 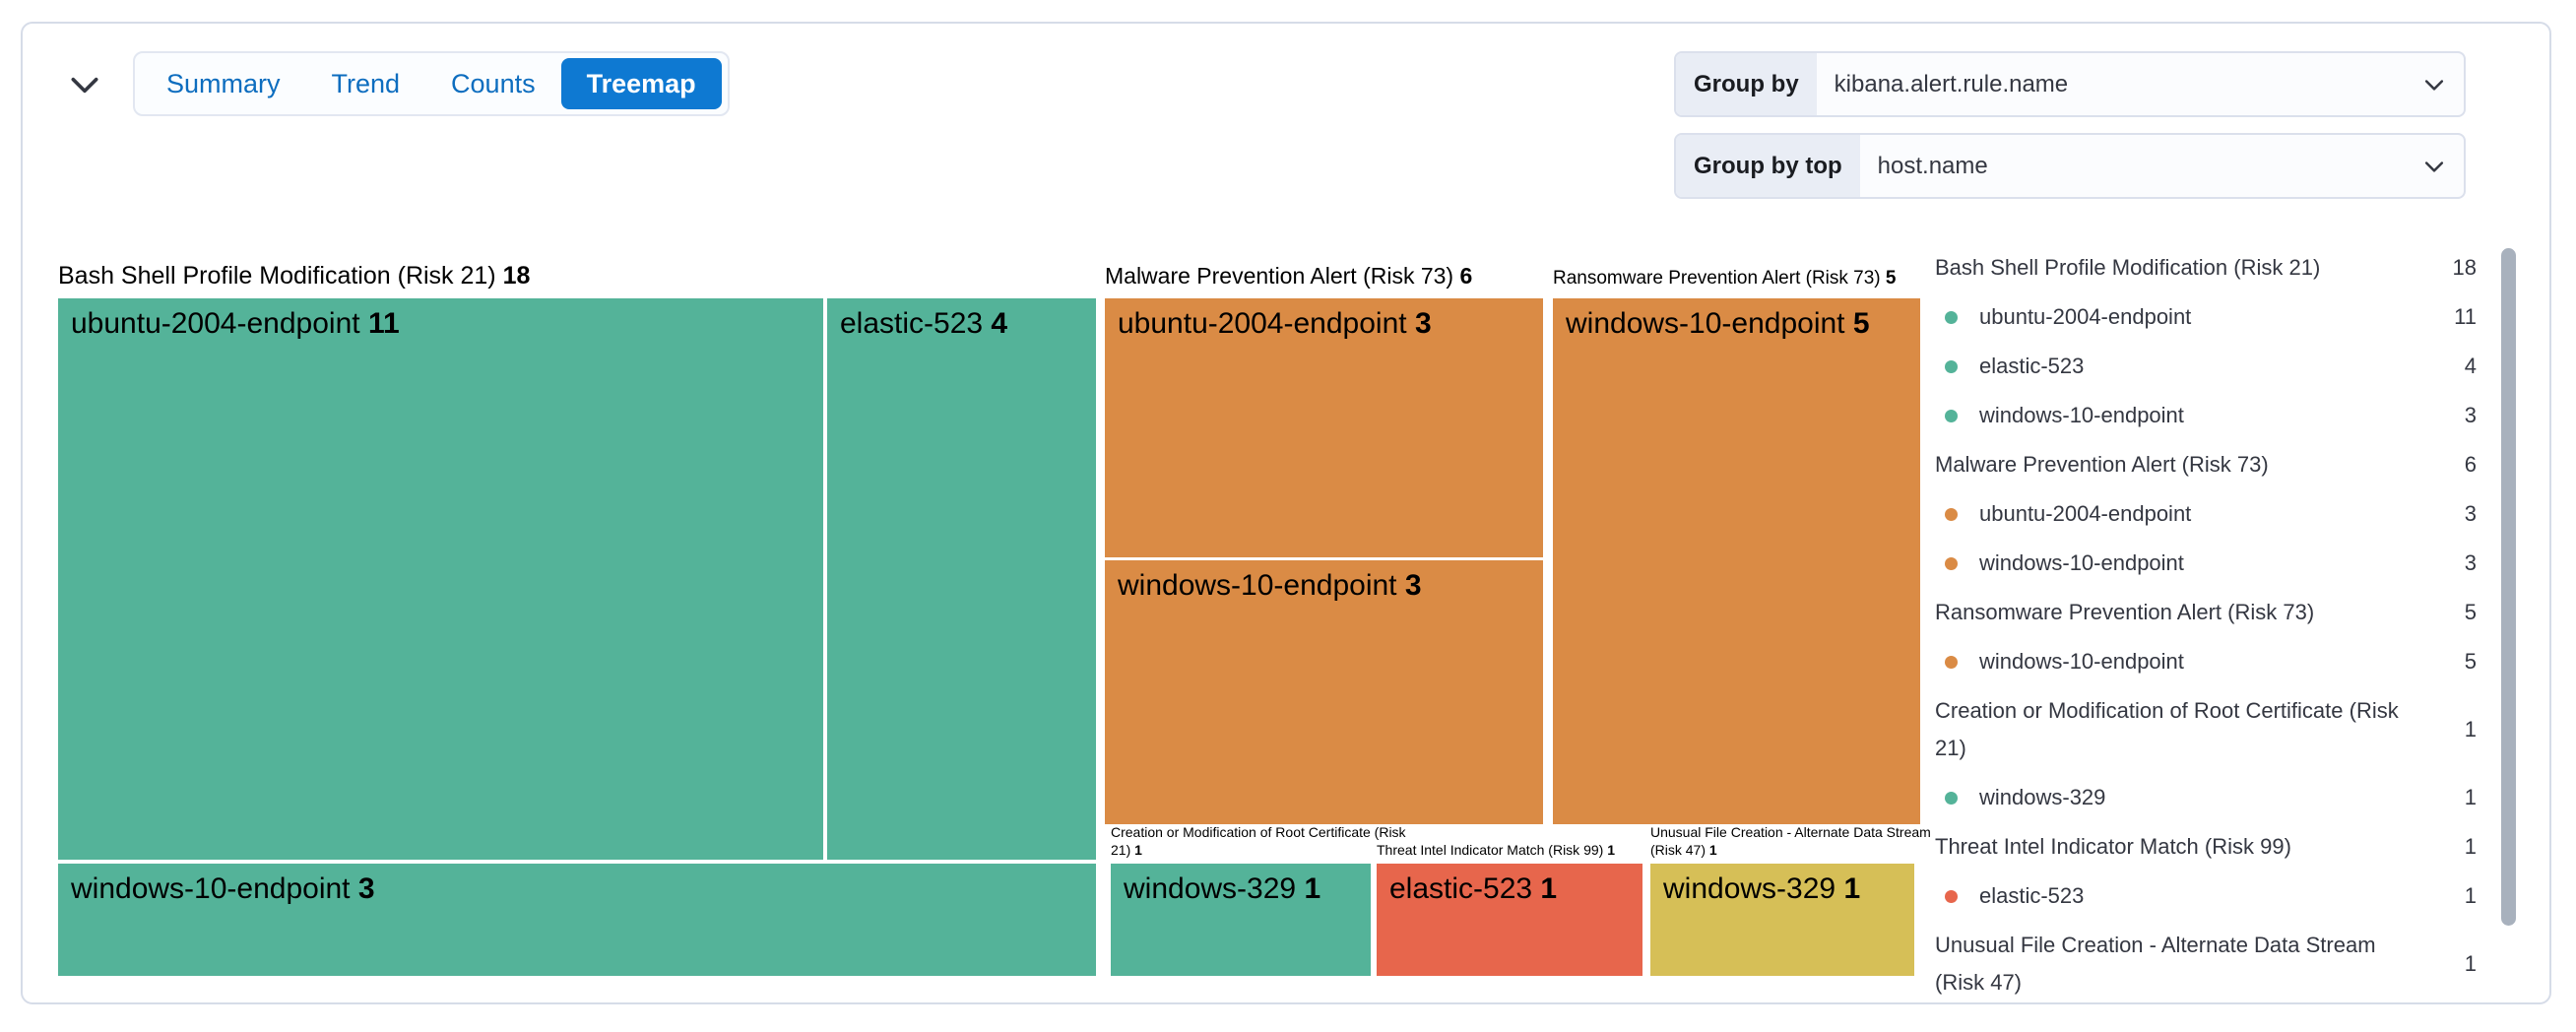 I want to click on legend-item-row: ubuntu-2004-endpoint 11, so click(x=2206, y=317).